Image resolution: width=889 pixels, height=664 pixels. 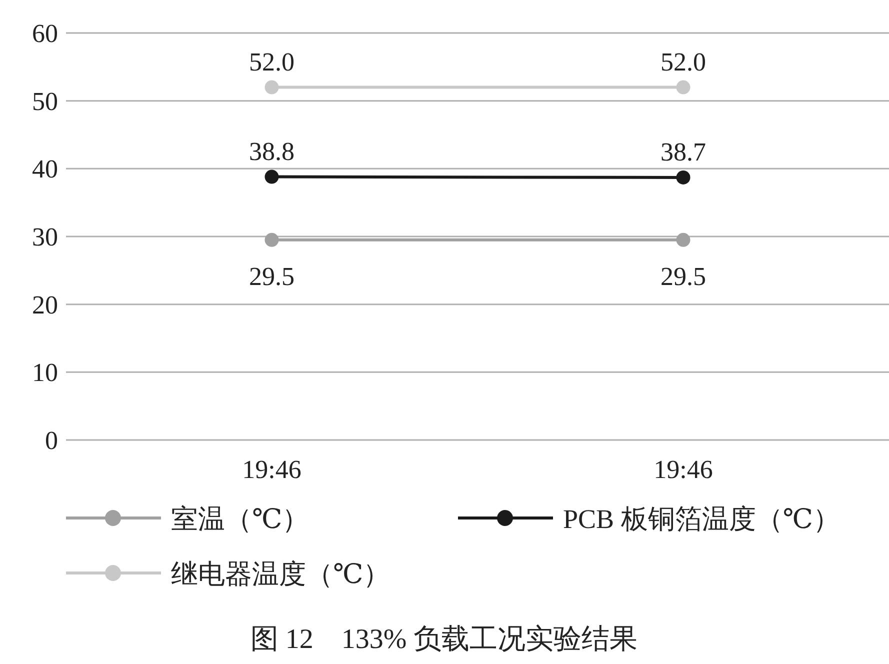 I want to click on data-label: 38.7, so click(x=683, y=151).